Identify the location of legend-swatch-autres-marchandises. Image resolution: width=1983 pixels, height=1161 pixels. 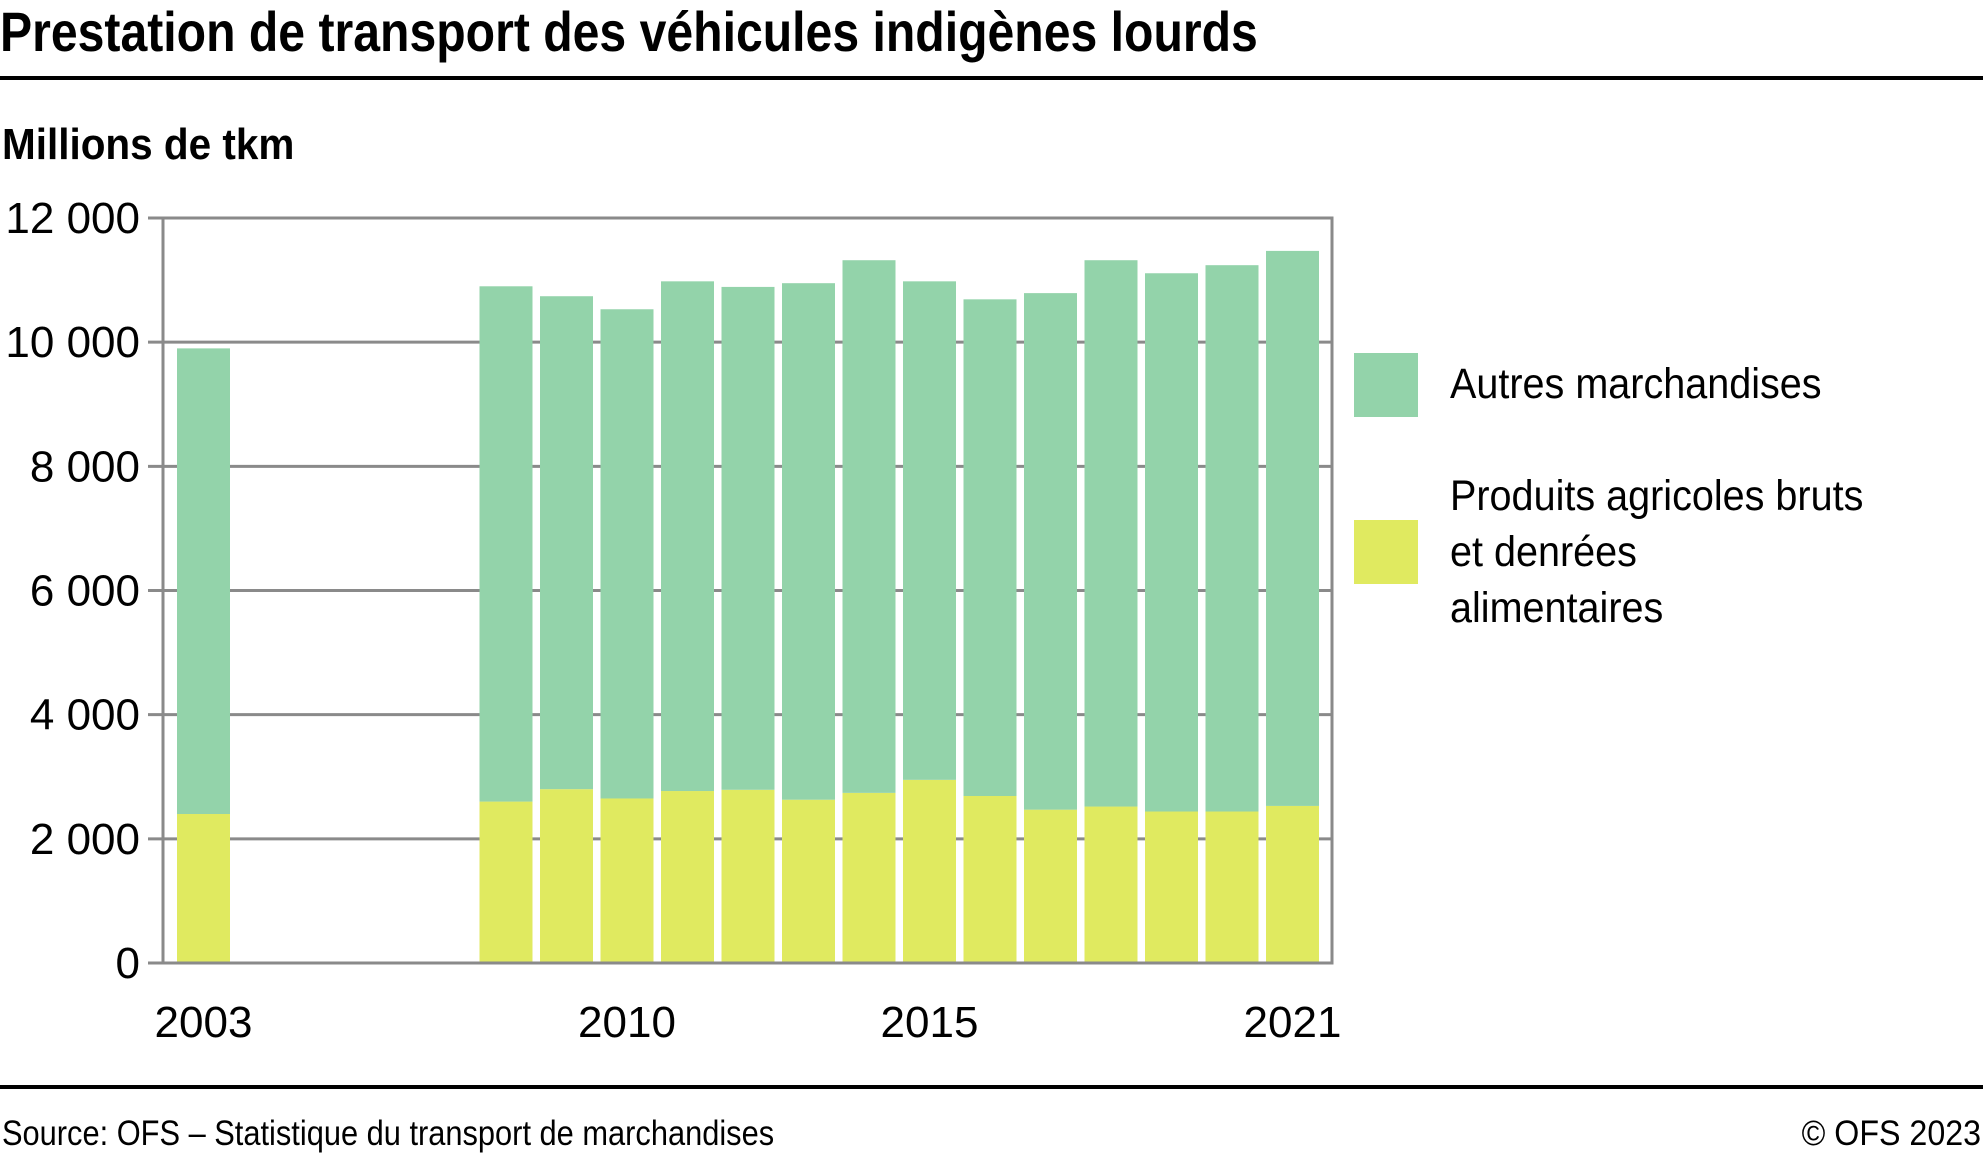
(1386, 385).